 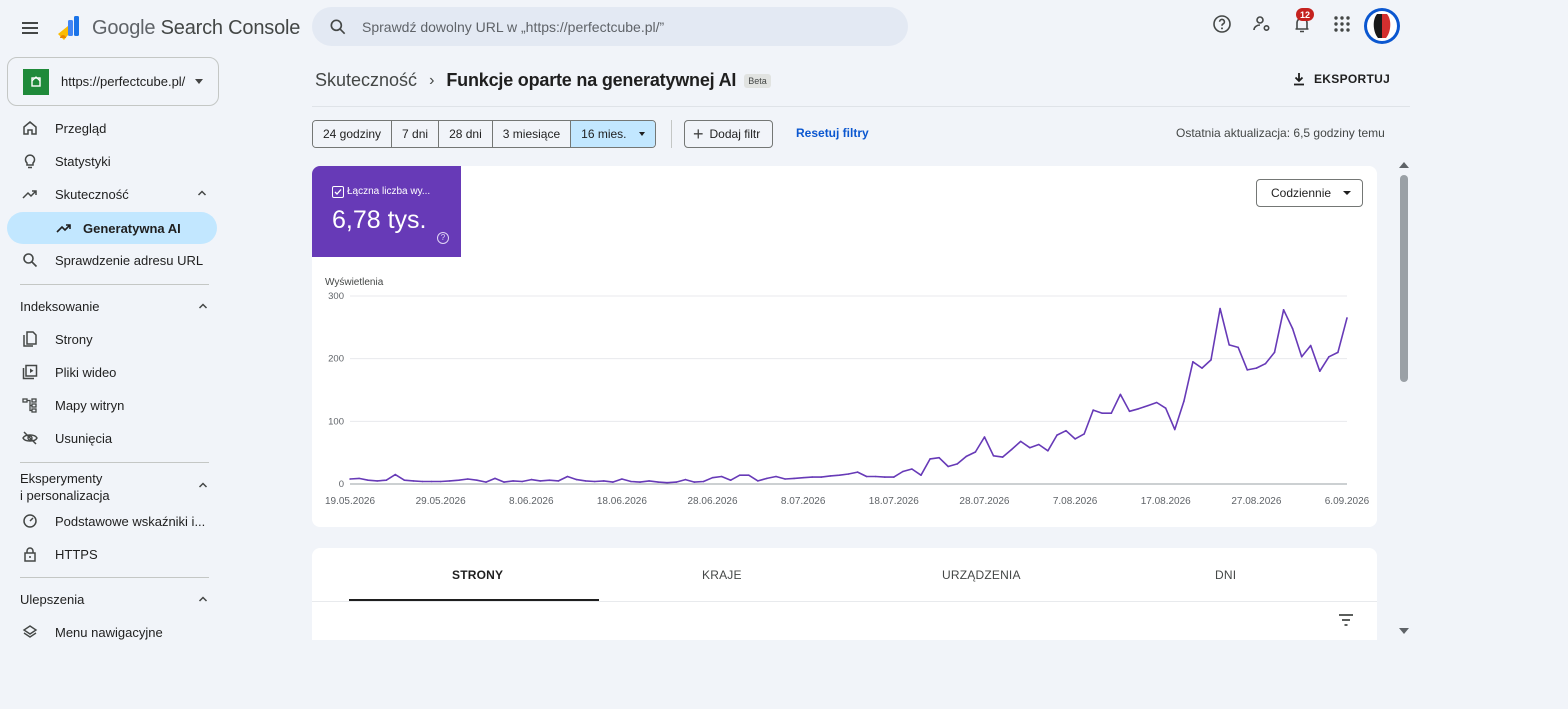 What do you see at coordinates (613, 134) in the screenshot?
I see `range-16m-dropdown: 16 mies.` at bounding box center [613, 134].